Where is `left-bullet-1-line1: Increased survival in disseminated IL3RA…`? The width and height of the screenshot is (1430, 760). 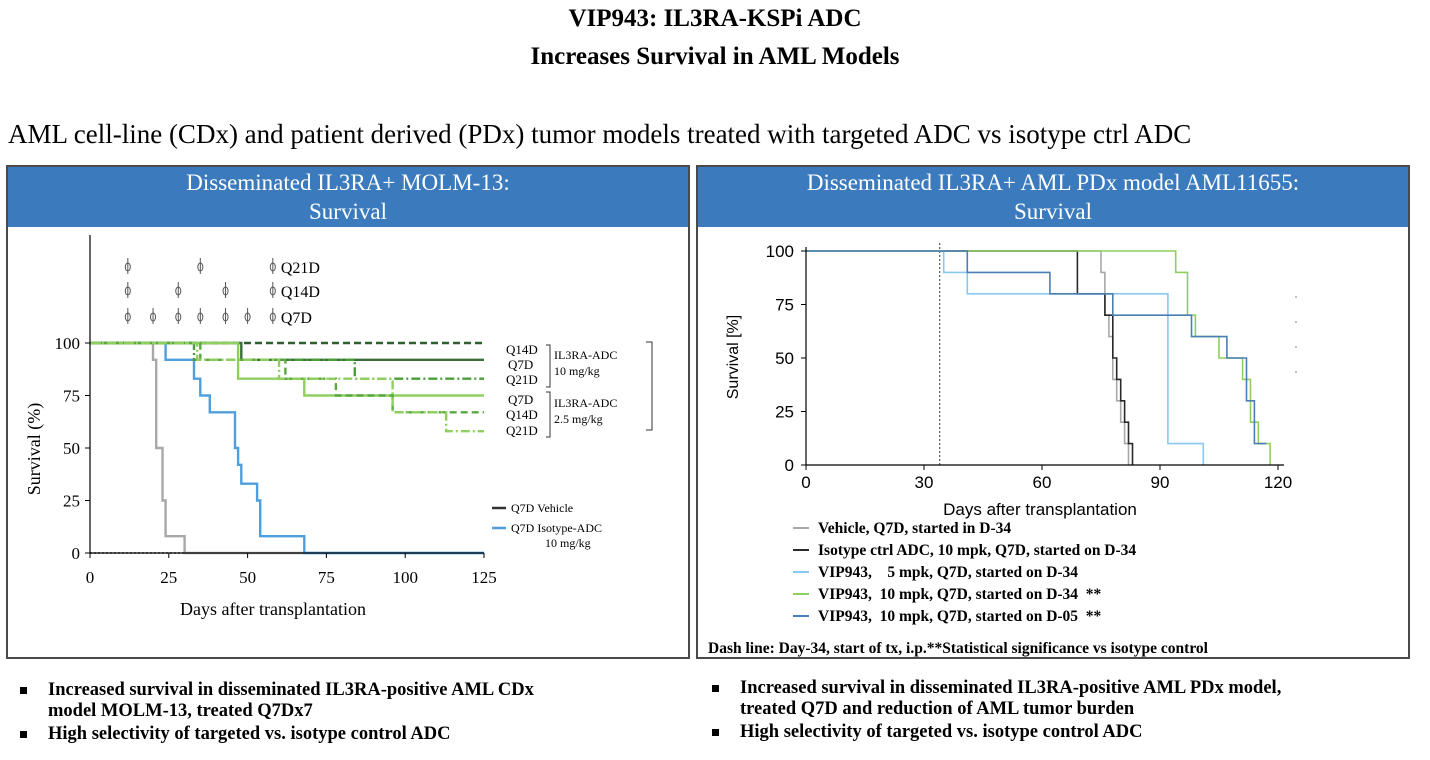
left-bullet-1-line1: Increased survival in disseminated IL3RA… is located at coordinates (291, 690).